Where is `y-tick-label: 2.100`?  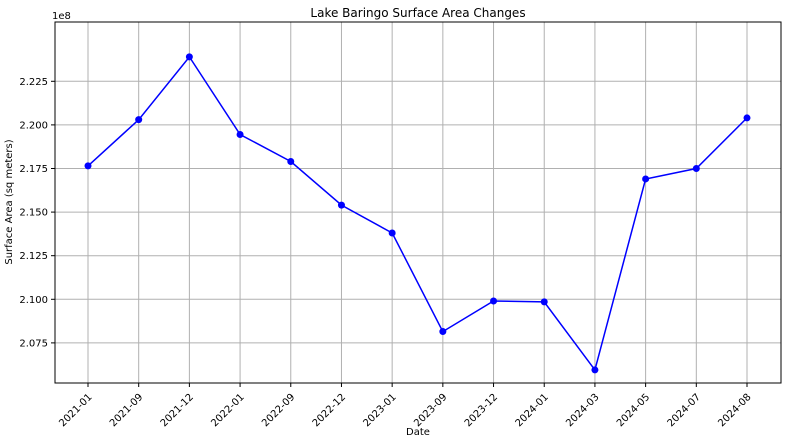
y-tick-label: 2.100 is located at coordinates (33, 300).